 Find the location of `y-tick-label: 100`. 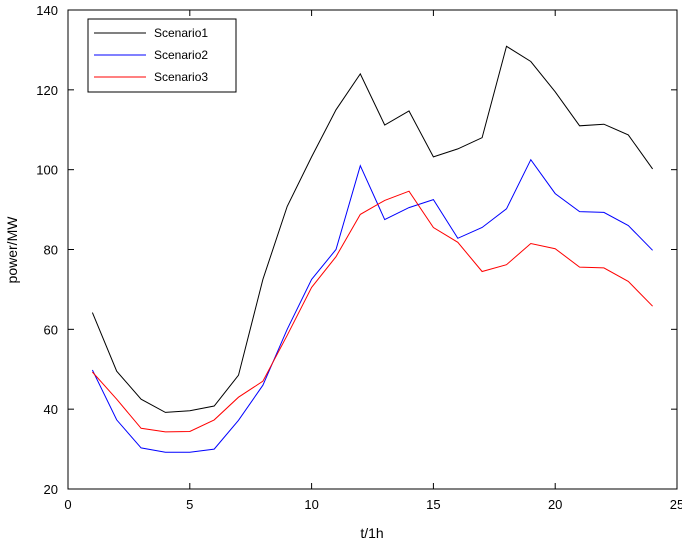

y-tick-label: 100 is located at coordinates (47, 170).